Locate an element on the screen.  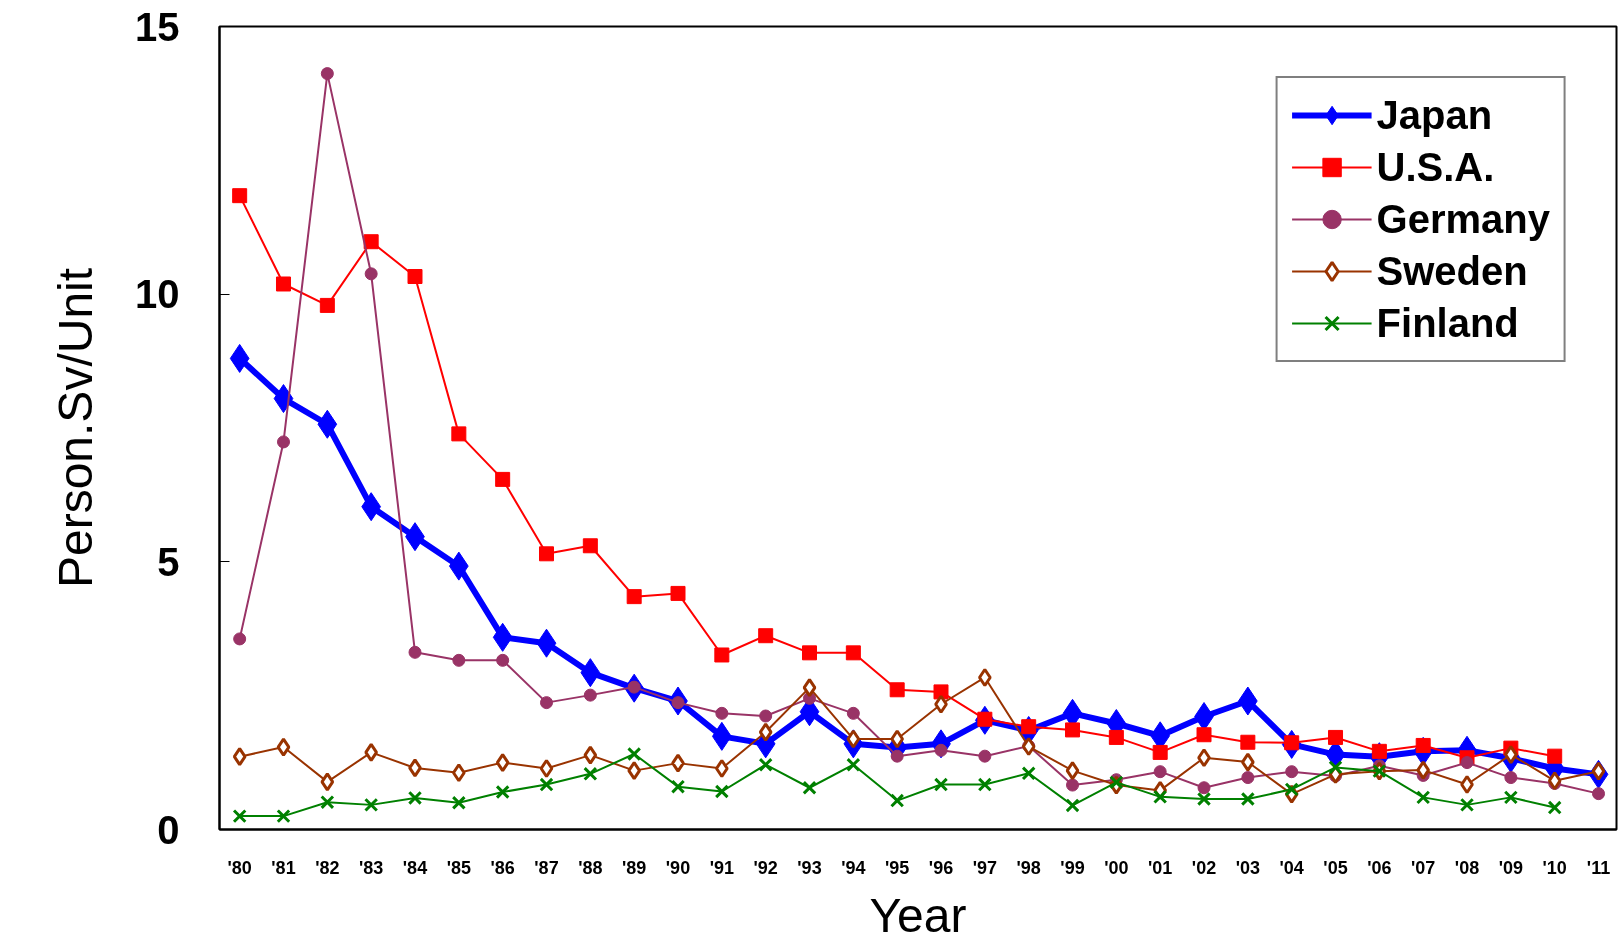
x-tick-label: '05 is located at coordinates (1335, 867).